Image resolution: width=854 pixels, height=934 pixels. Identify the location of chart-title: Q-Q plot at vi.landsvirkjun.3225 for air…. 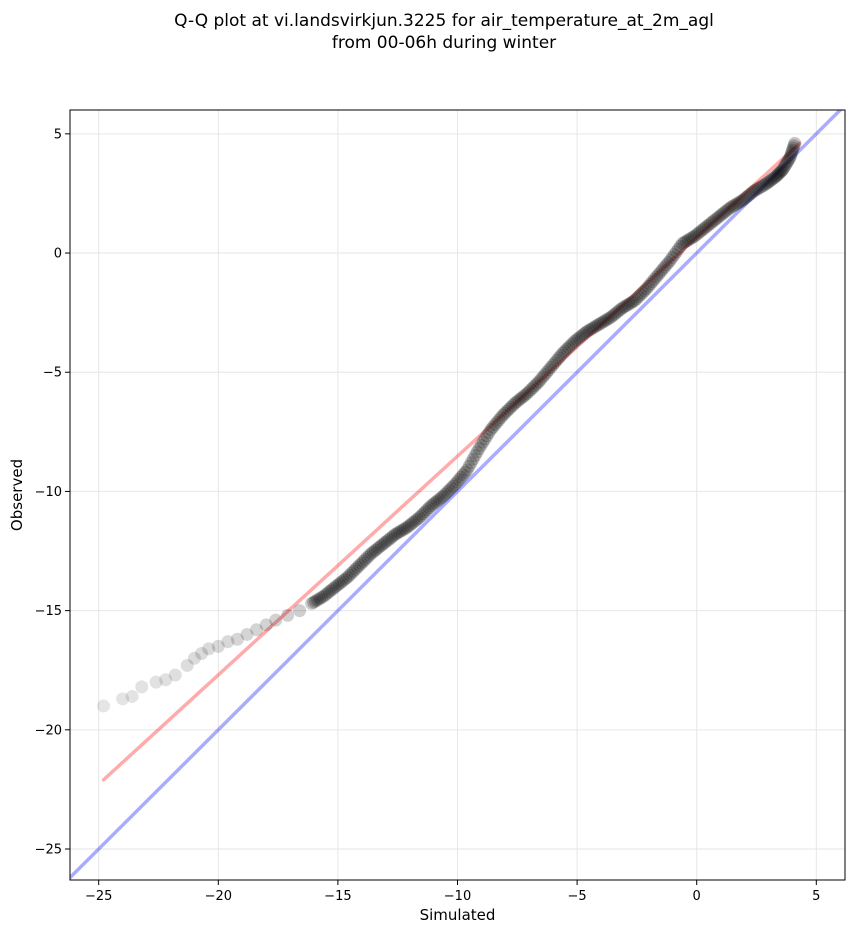
(444, 32).